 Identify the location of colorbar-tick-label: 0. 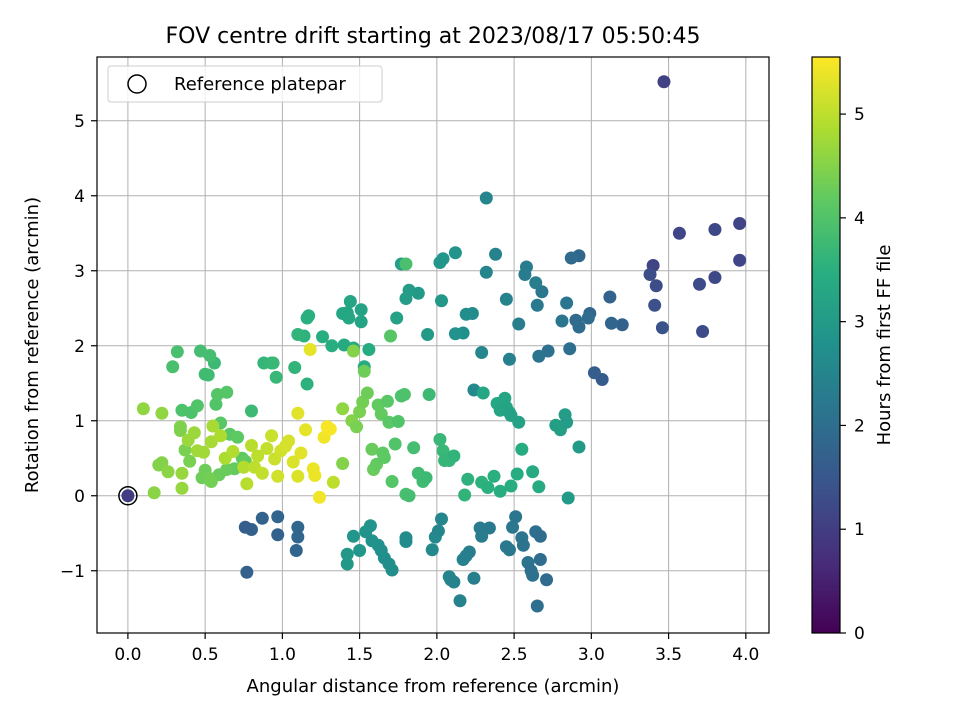
(859, 634).